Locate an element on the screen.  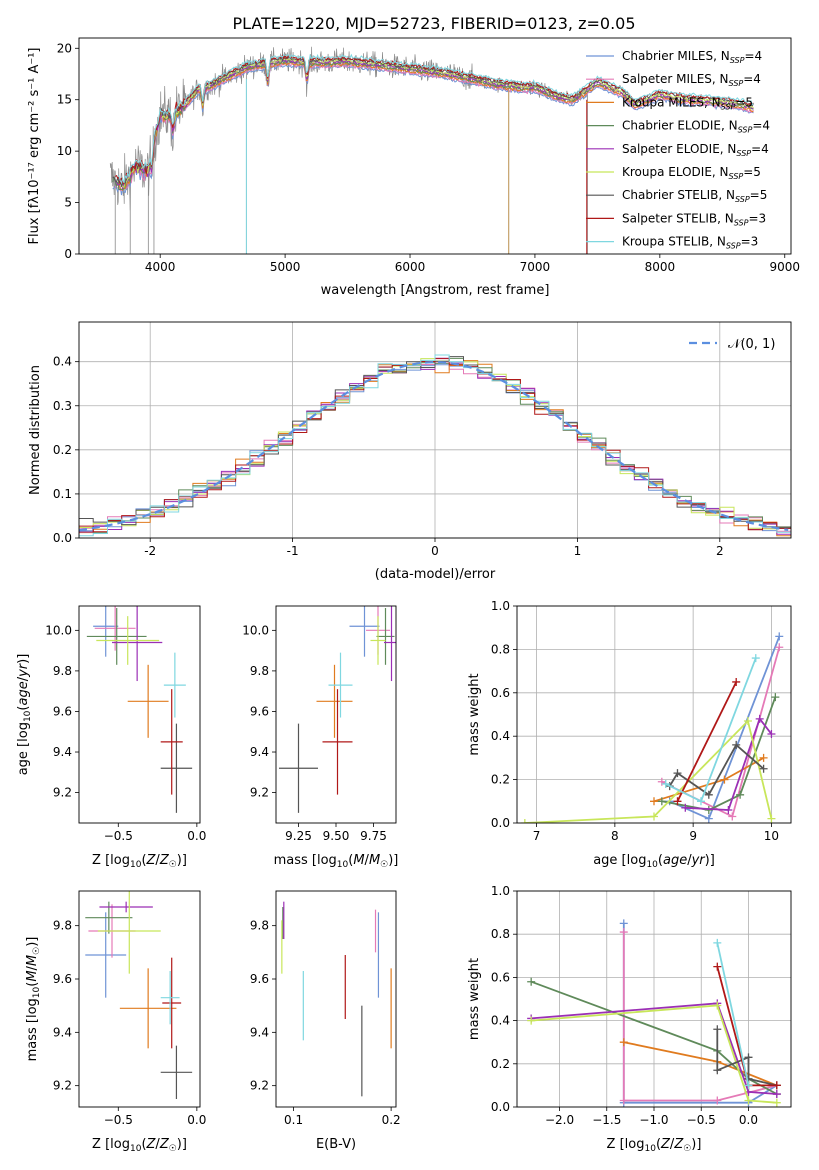
mass-vs-Z-ytick-label: 9.8 is located at coordinates (62, 926).